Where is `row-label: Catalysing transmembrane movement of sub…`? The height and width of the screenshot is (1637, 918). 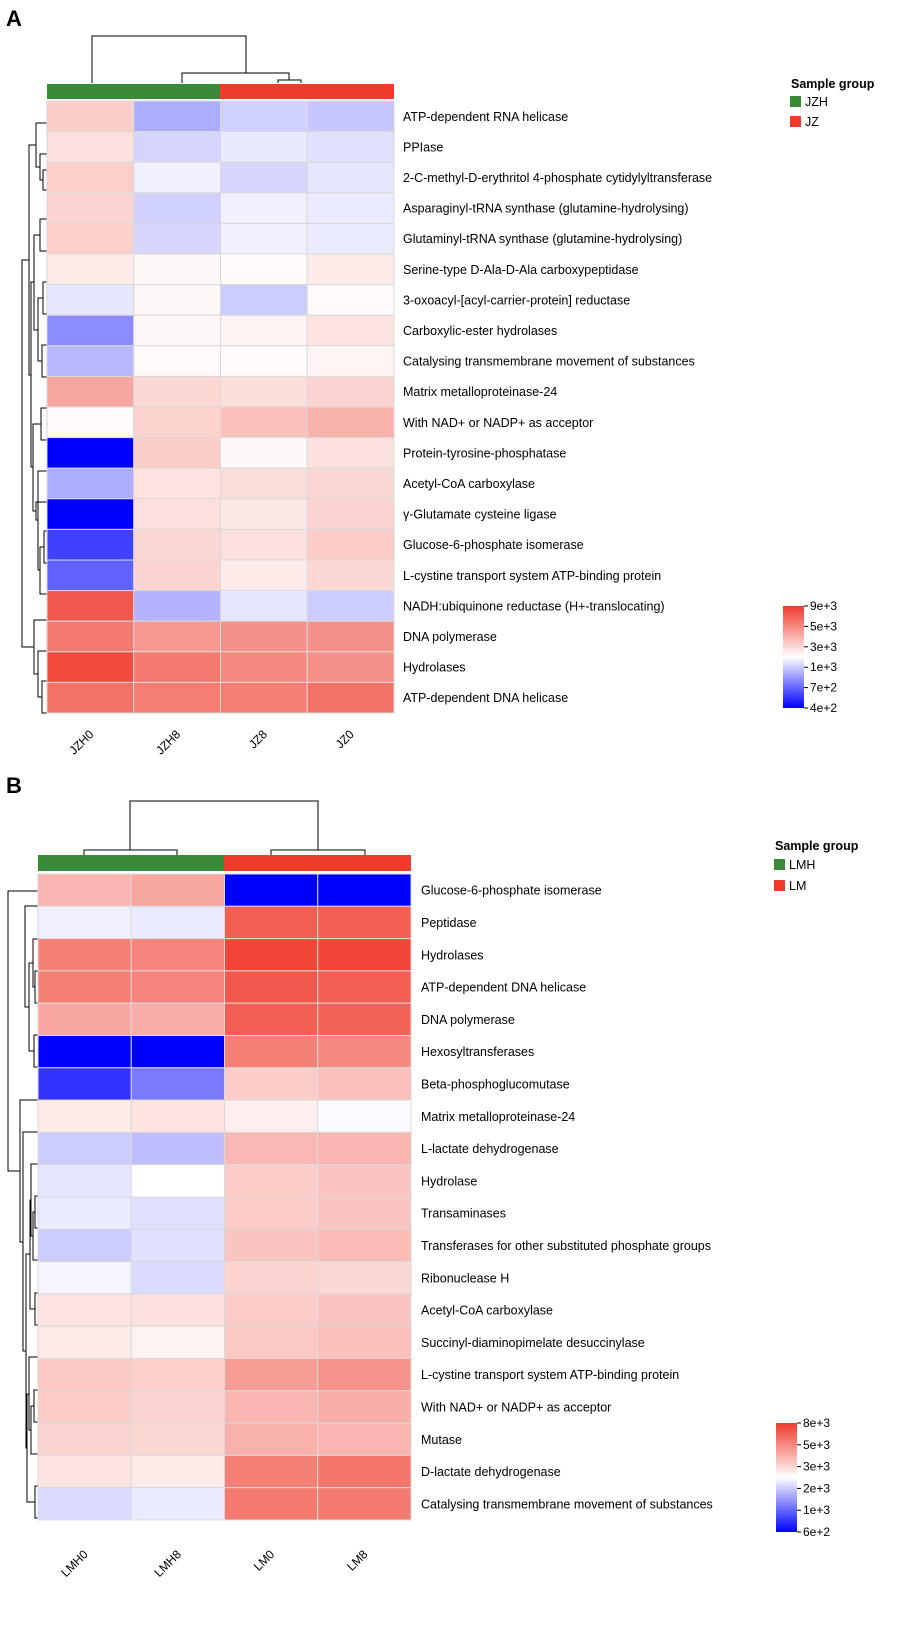 row-label: Catalysing transmembrane movement of sub… is located at coordinates (549, 362).